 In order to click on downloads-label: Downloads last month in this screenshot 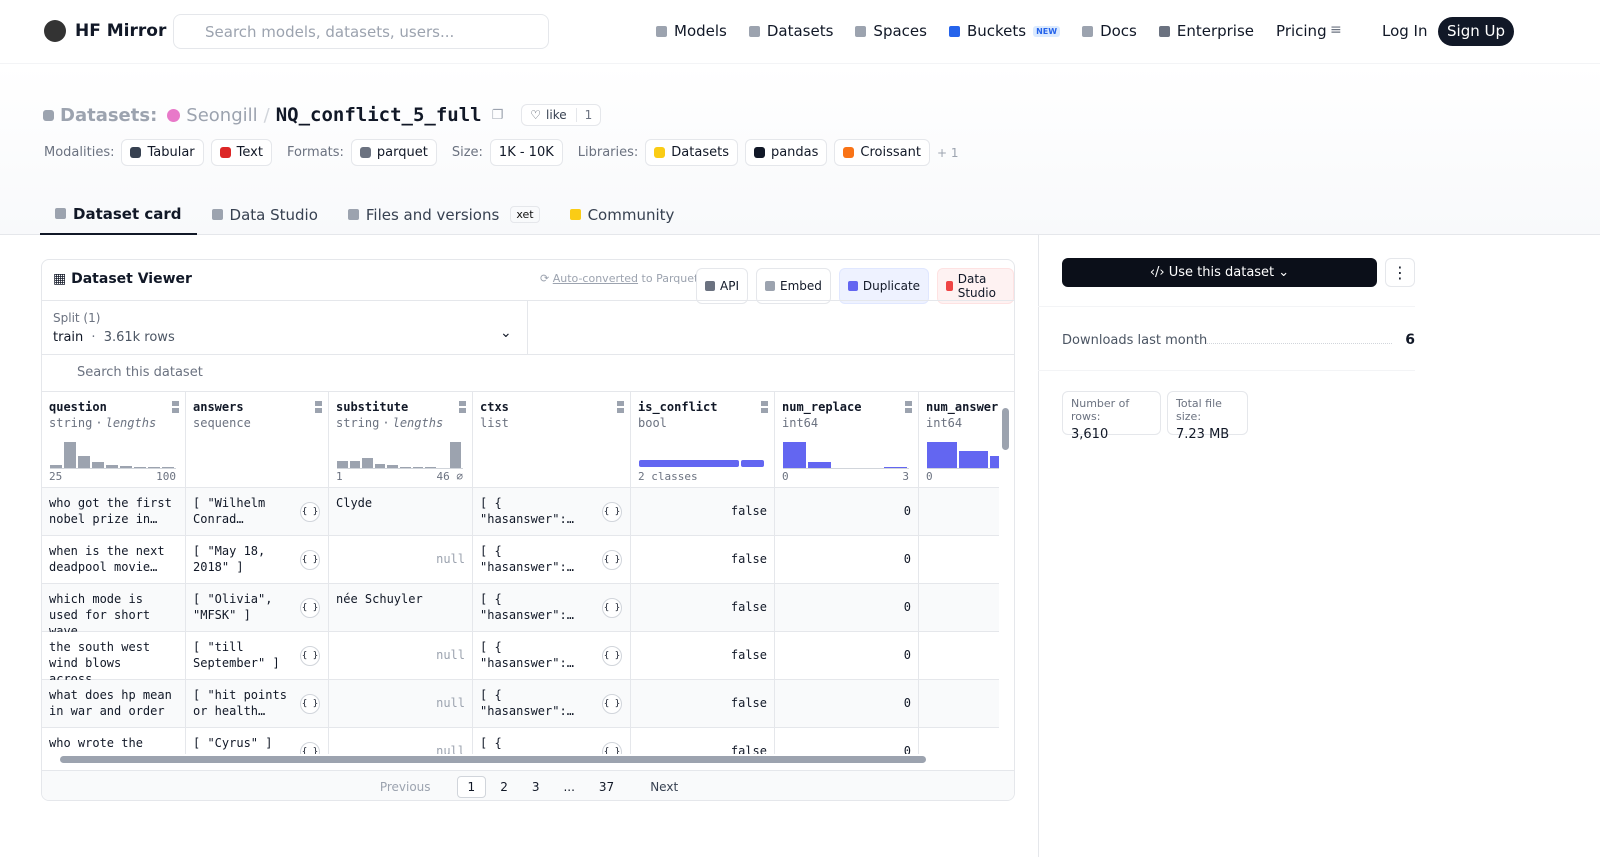, I will do `click(1135, 340)`.